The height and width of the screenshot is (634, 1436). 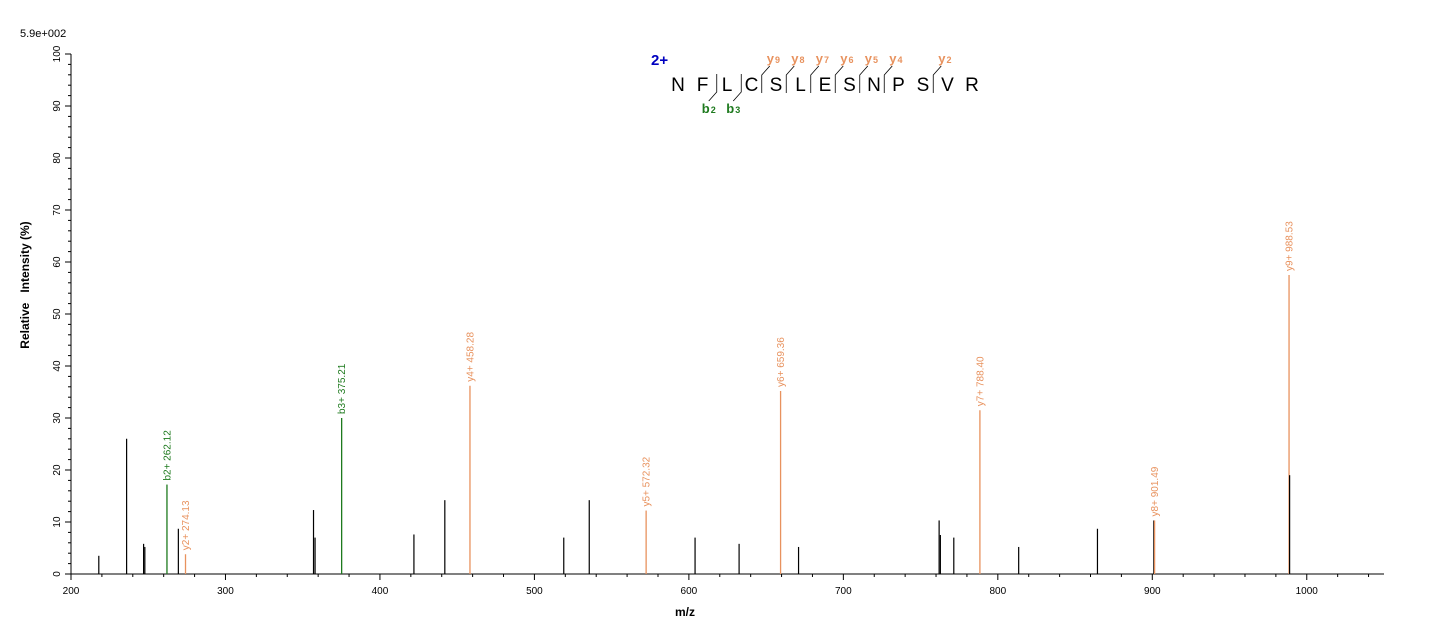 I want to click on residue: V, so click(x=947, y=85).